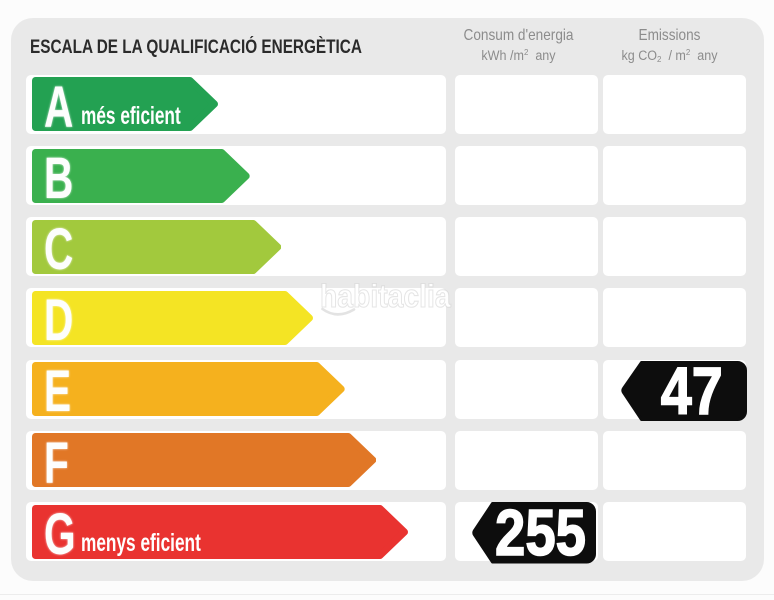 This screenshot has height=600, width=774. I want to click on svg-text: 47, so click(692, 391).